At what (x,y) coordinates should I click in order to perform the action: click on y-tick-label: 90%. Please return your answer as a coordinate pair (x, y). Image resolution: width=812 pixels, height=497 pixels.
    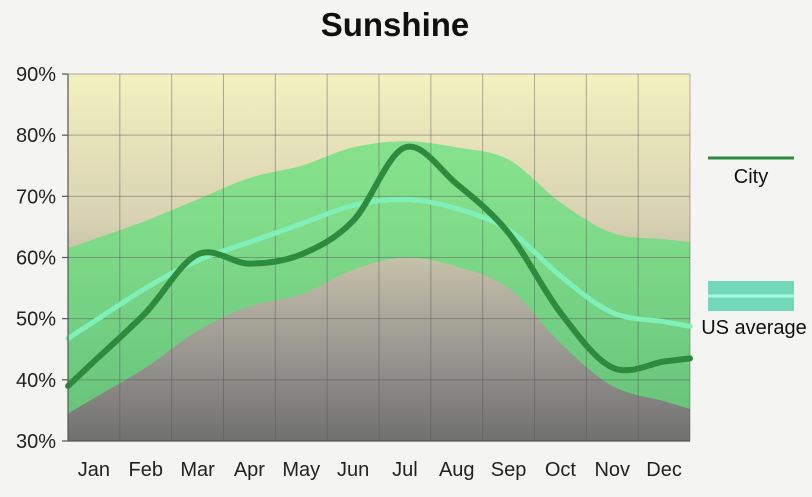
    Looking at the image, I should click on (36, 75).